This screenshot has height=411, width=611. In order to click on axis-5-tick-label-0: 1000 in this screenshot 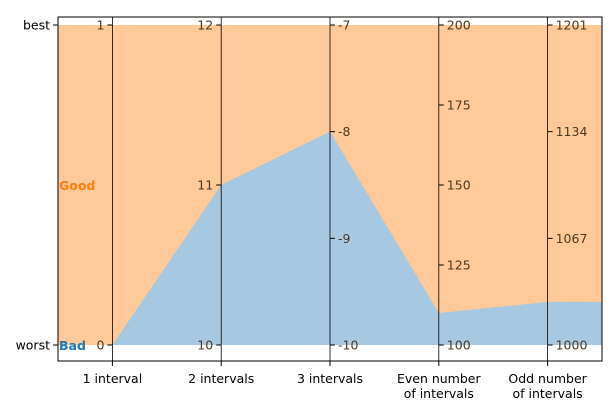, I will do `click(572, 345)`.